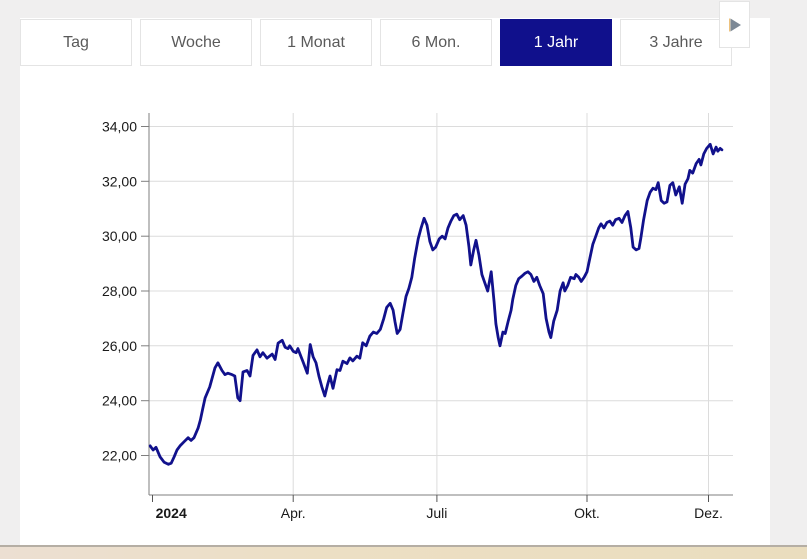 The height and width of the screenshot is (559, 807). What do you see at coordinates (293, 513) in the screenshot?
I see `x-axis-label: Apr.` at bounding box center [293, 513].